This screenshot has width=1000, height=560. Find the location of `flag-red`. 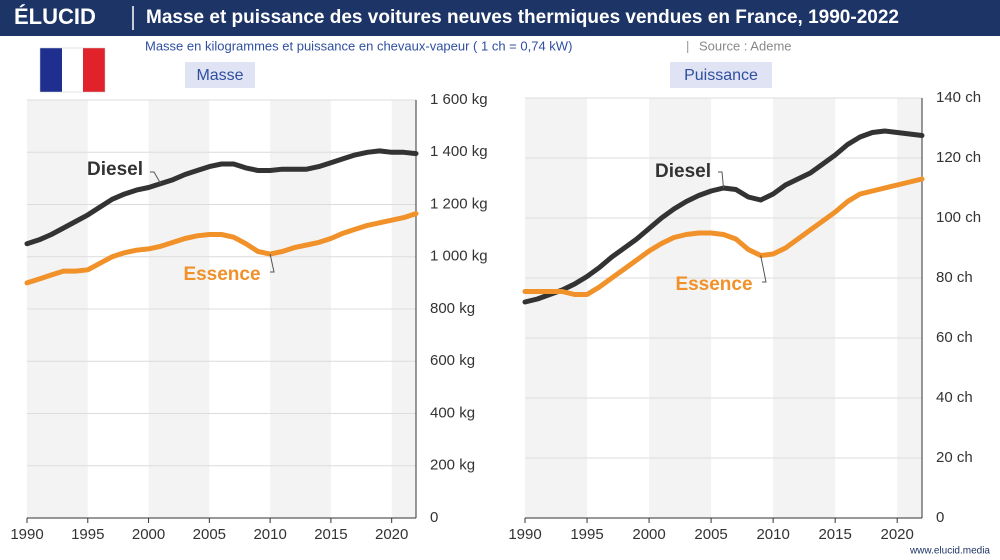

flag-red is located at coordinates (94, 70).